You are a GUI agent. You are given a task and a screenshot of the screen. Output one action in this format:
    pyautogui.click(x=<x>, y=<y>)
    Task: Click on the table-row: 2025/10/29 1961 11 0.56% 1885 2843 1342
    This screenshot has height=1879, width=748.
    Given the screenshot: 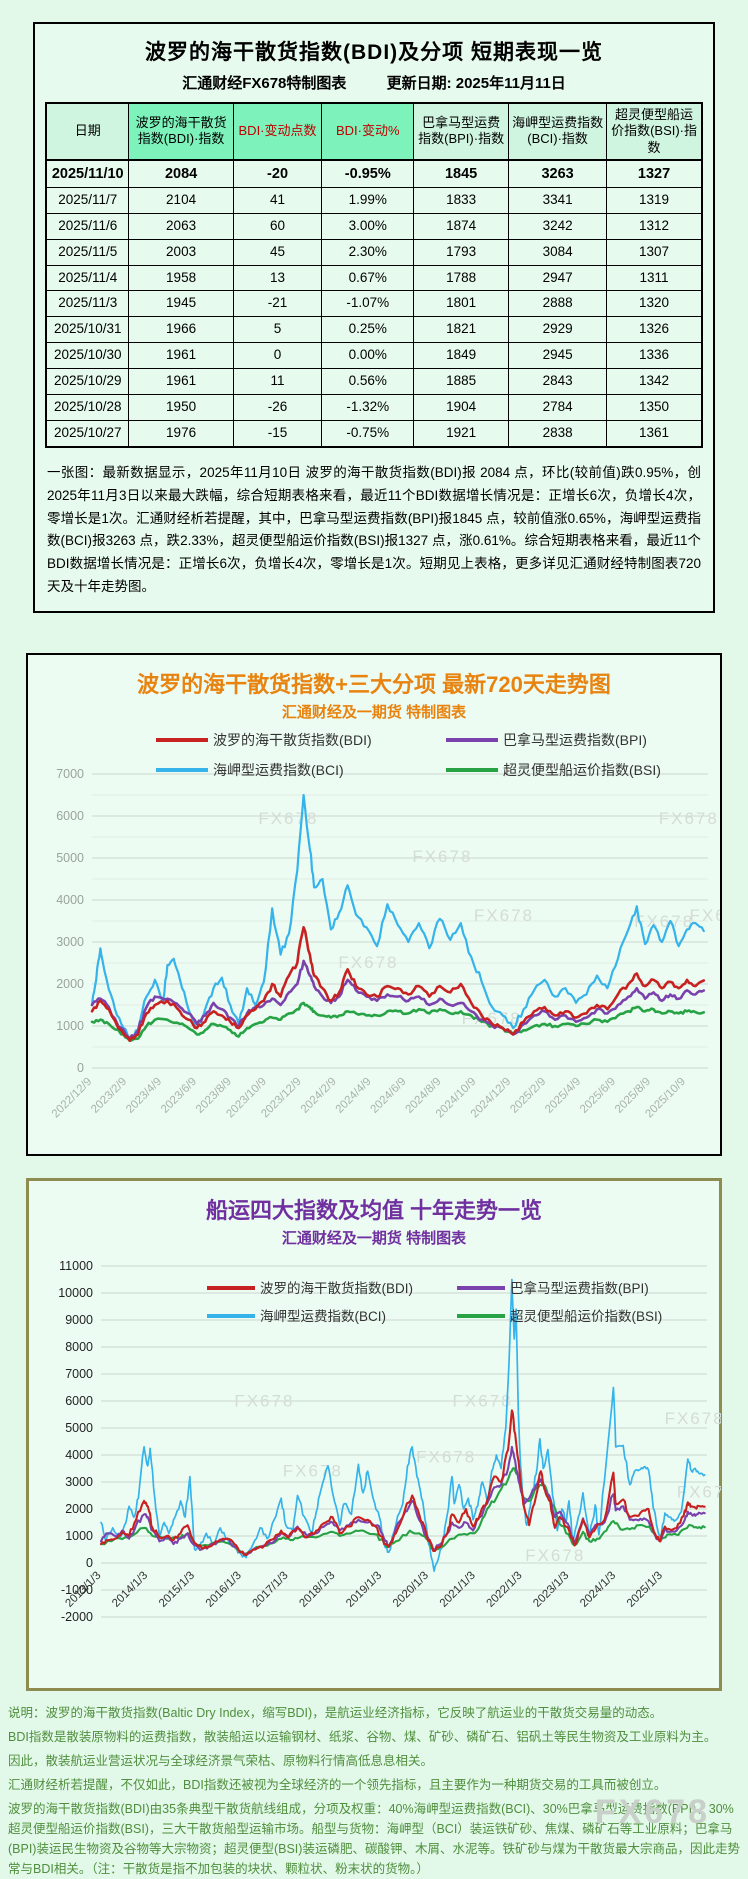 What is the action you would take?
    pyautogui.click(x=374, y=381)
    